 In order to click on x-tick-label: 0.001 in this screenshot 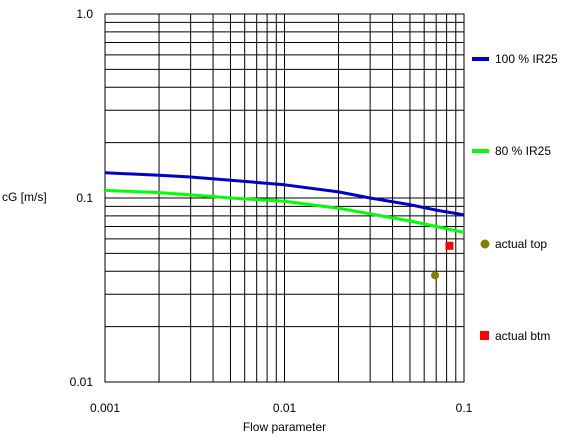, I will do `click(105, 408)`.